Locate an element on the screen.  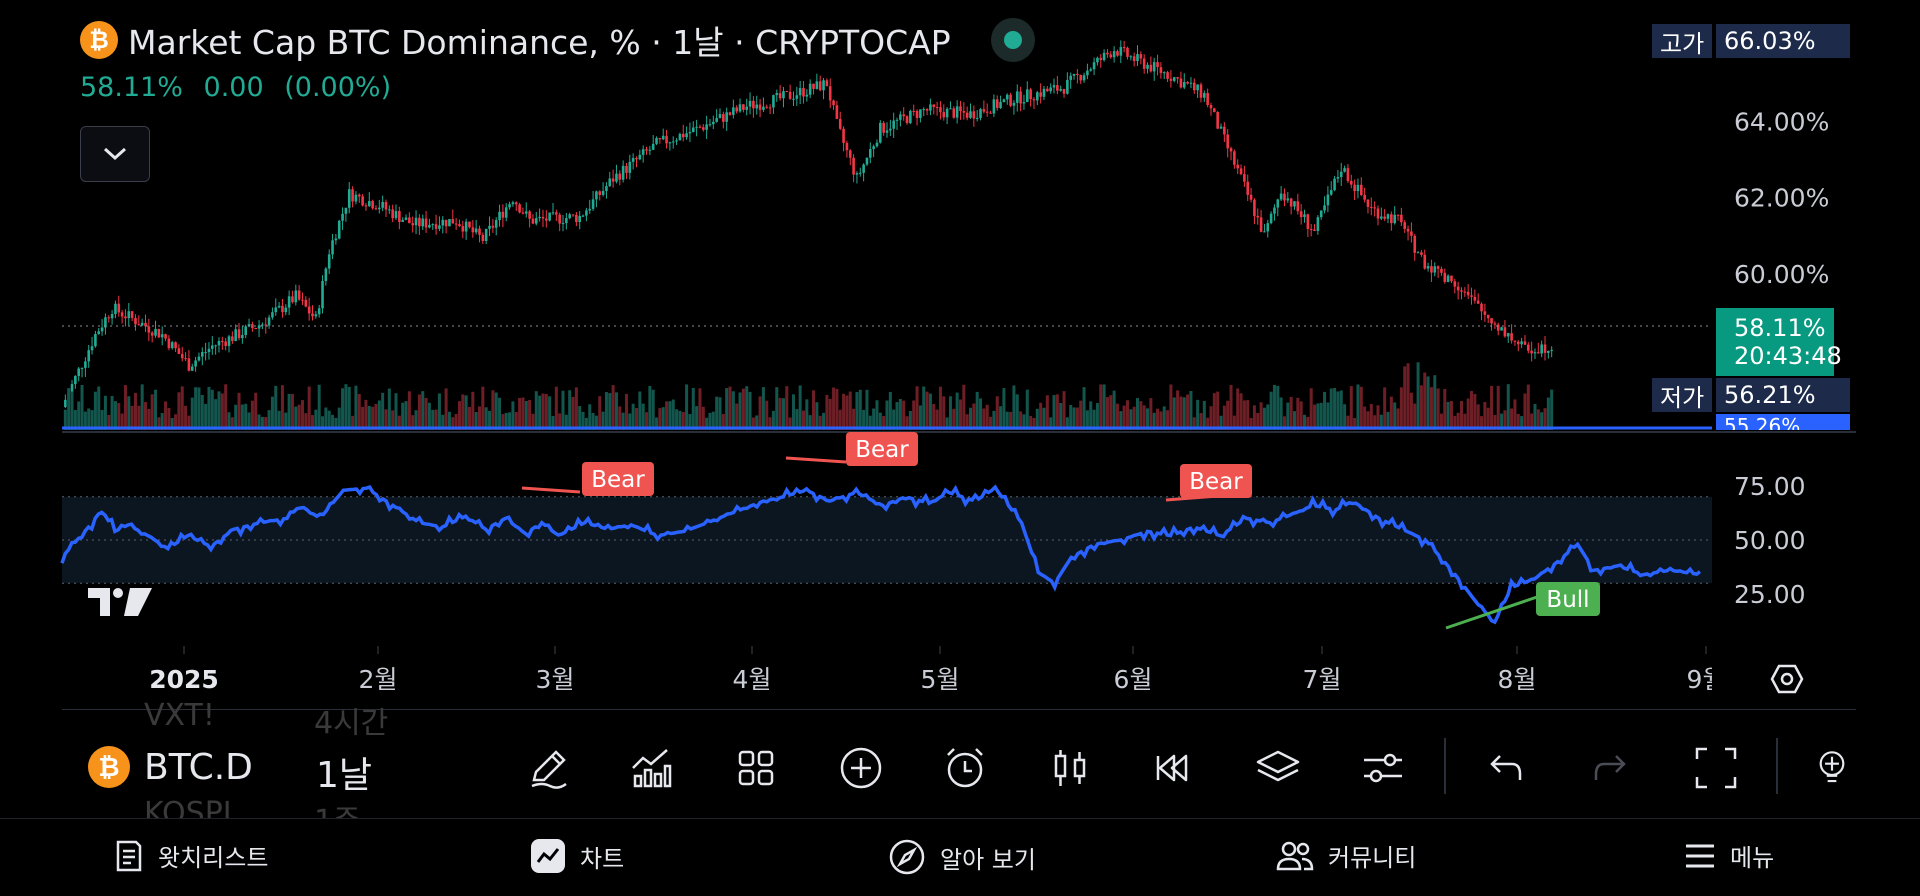
ideas-button is located at coordinates (1832, 768).